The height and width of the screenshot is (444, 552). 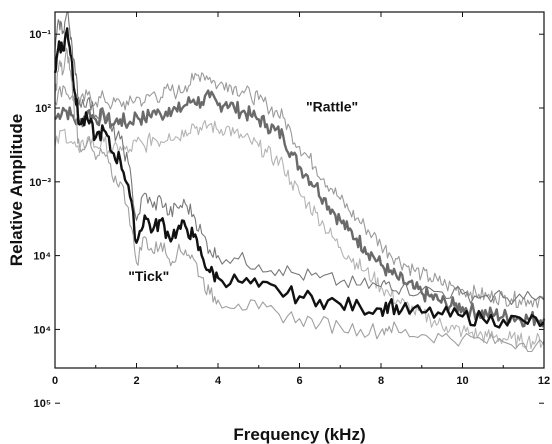 What do you see at coordinates (40, 183) in the screenshot?
I see `y-tick-label: 10⁻³` at bounding box center [40, 183].